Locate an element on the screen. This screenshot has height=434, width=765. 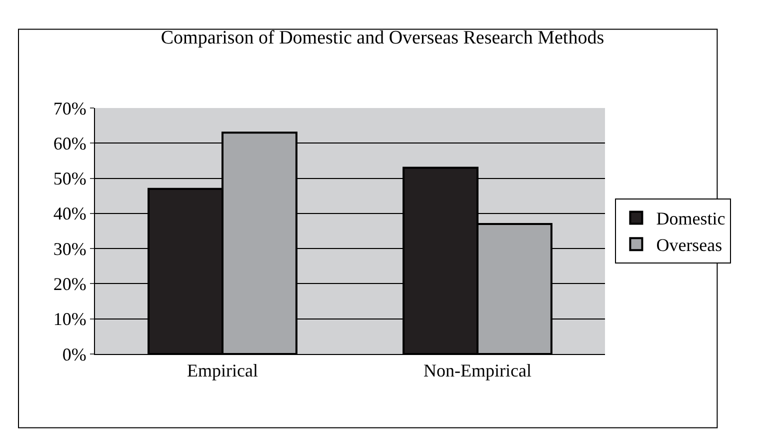
chart-title: Comparison of Domestic and Overseas Research Methods is located at coordinates (382, 38).